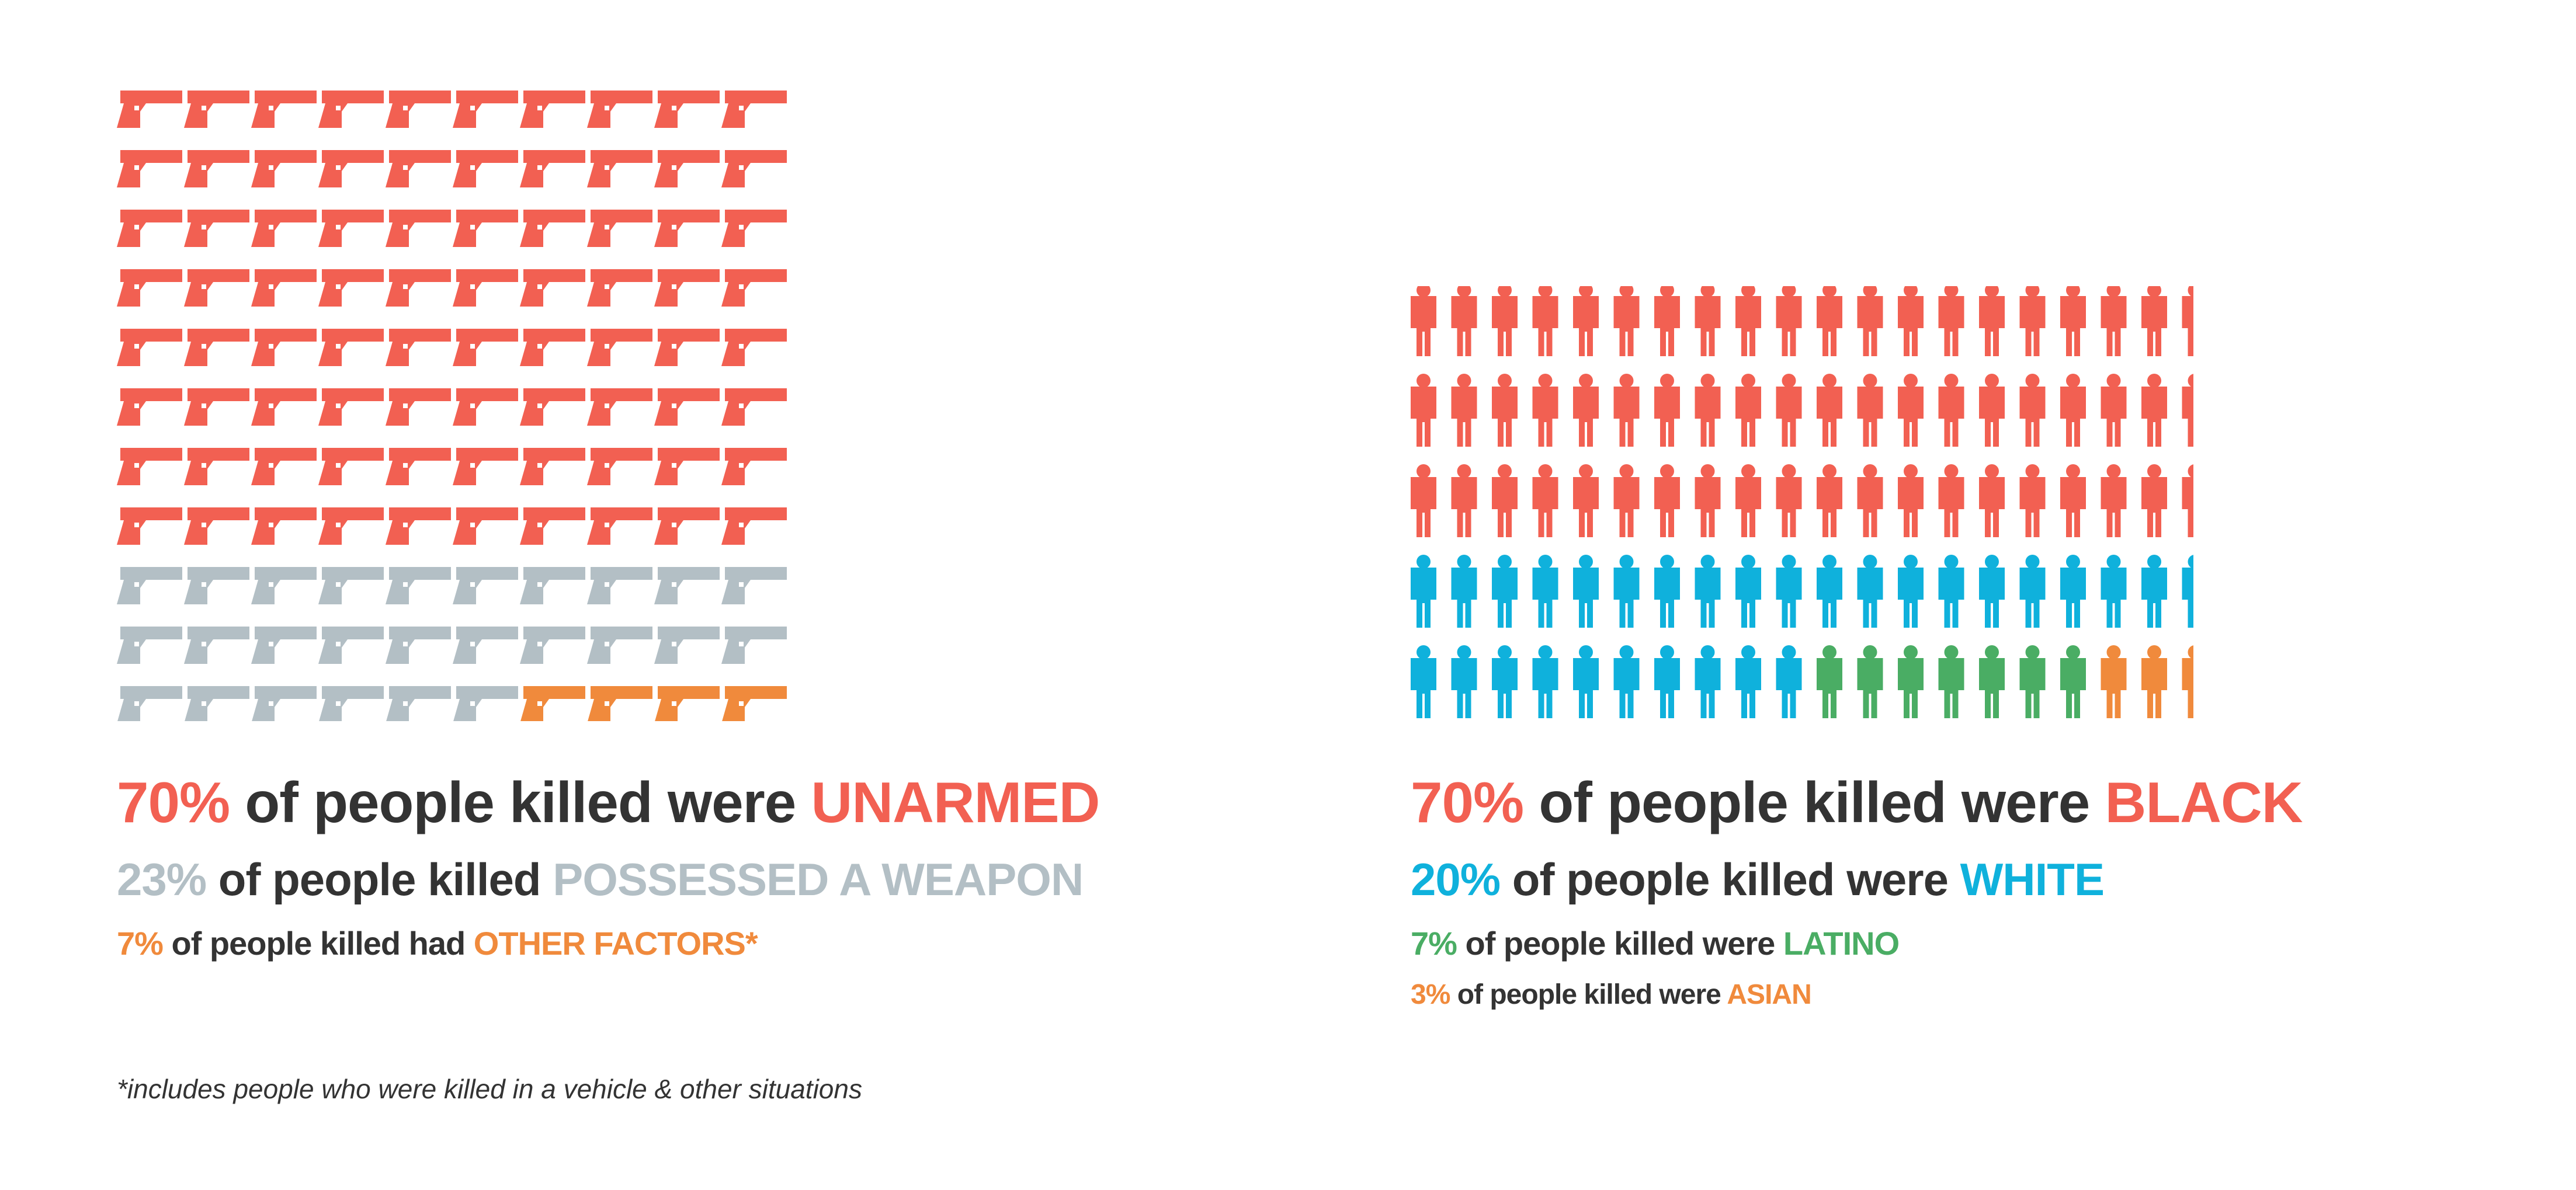  What do you see at coordinates (520, 802) in the screenshot?
I see `stat-unarmed-text: of people killed were` at bounding box center [520, 802].